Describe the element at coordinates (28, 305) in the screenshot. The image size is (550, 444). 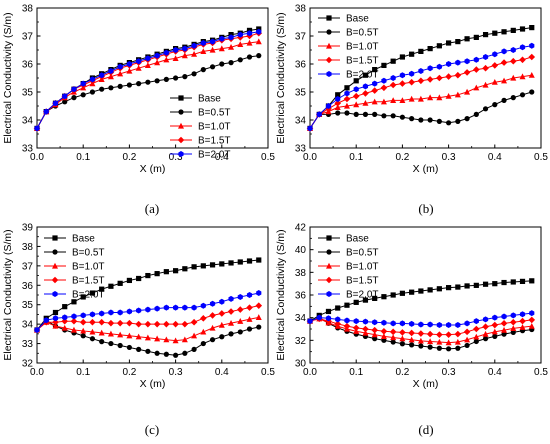
I see `y-tick-label: 35` at that location.